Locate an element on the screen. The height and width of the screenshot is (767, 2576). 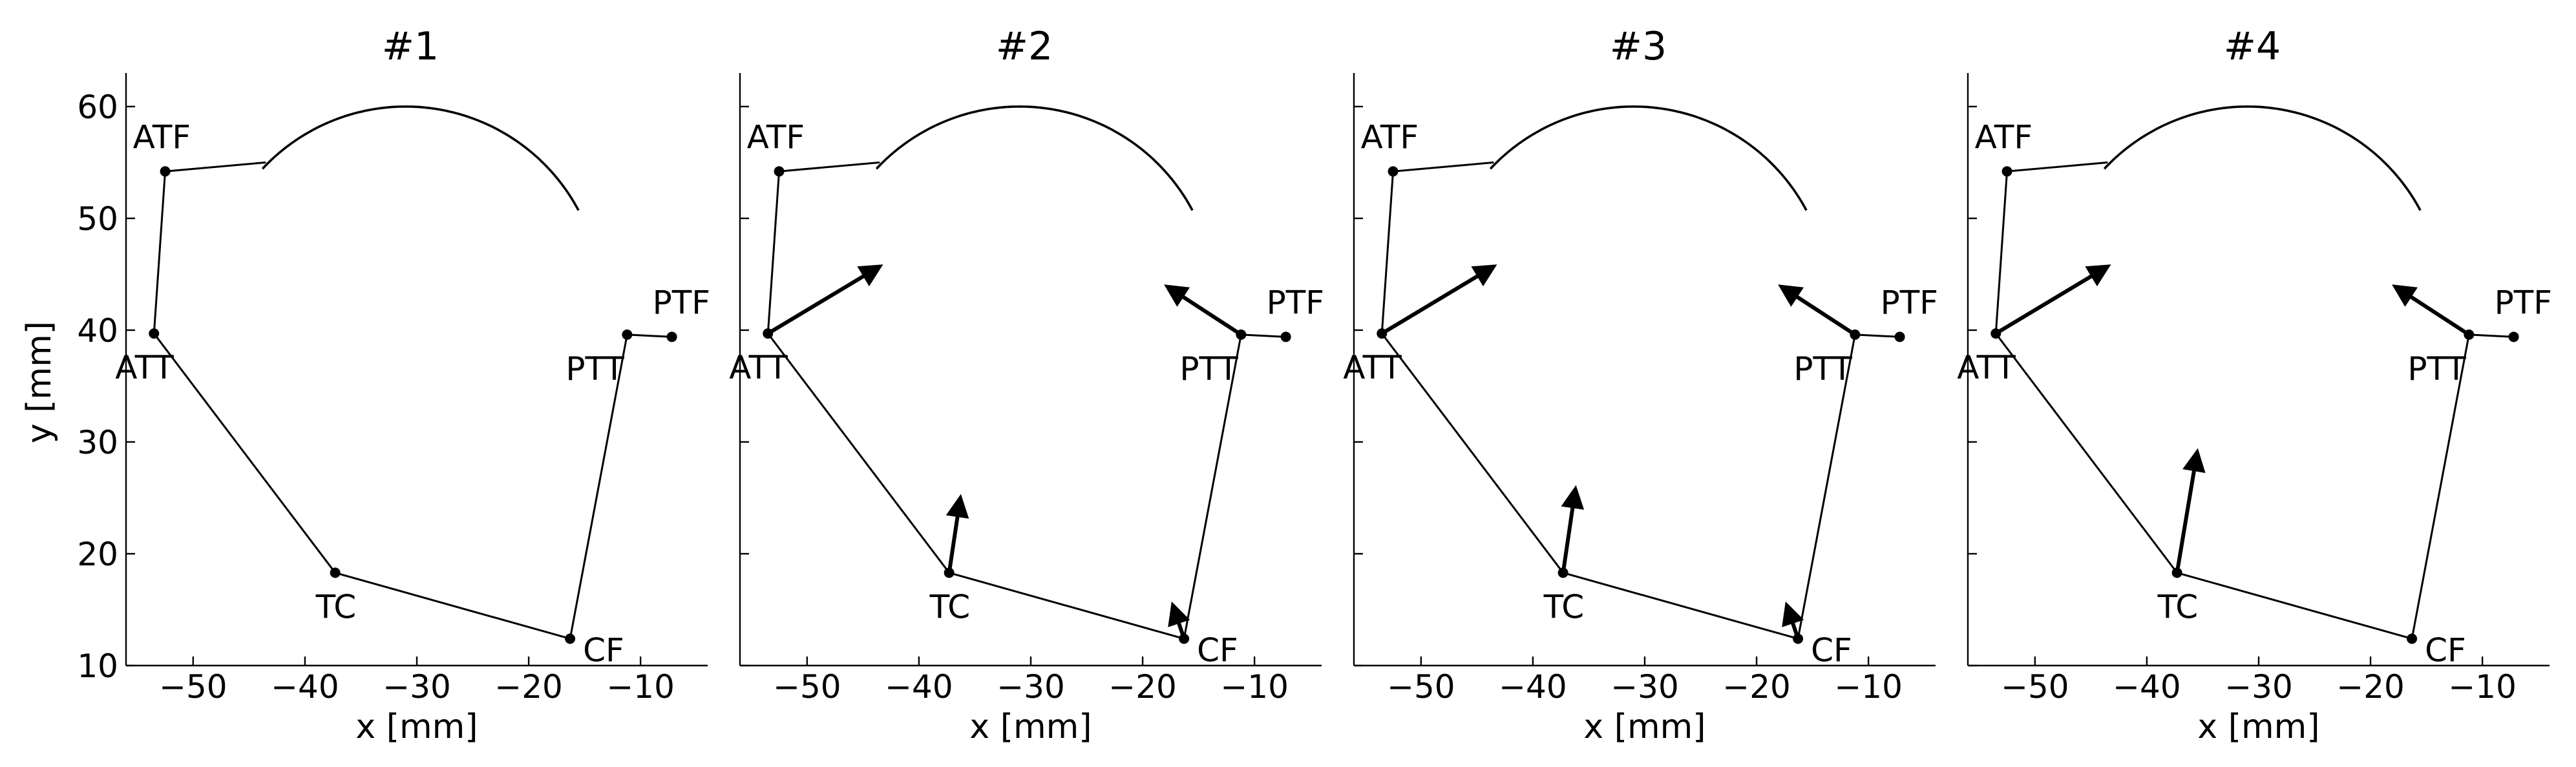
panel-title: #1 is located at coordinates (410, 46).